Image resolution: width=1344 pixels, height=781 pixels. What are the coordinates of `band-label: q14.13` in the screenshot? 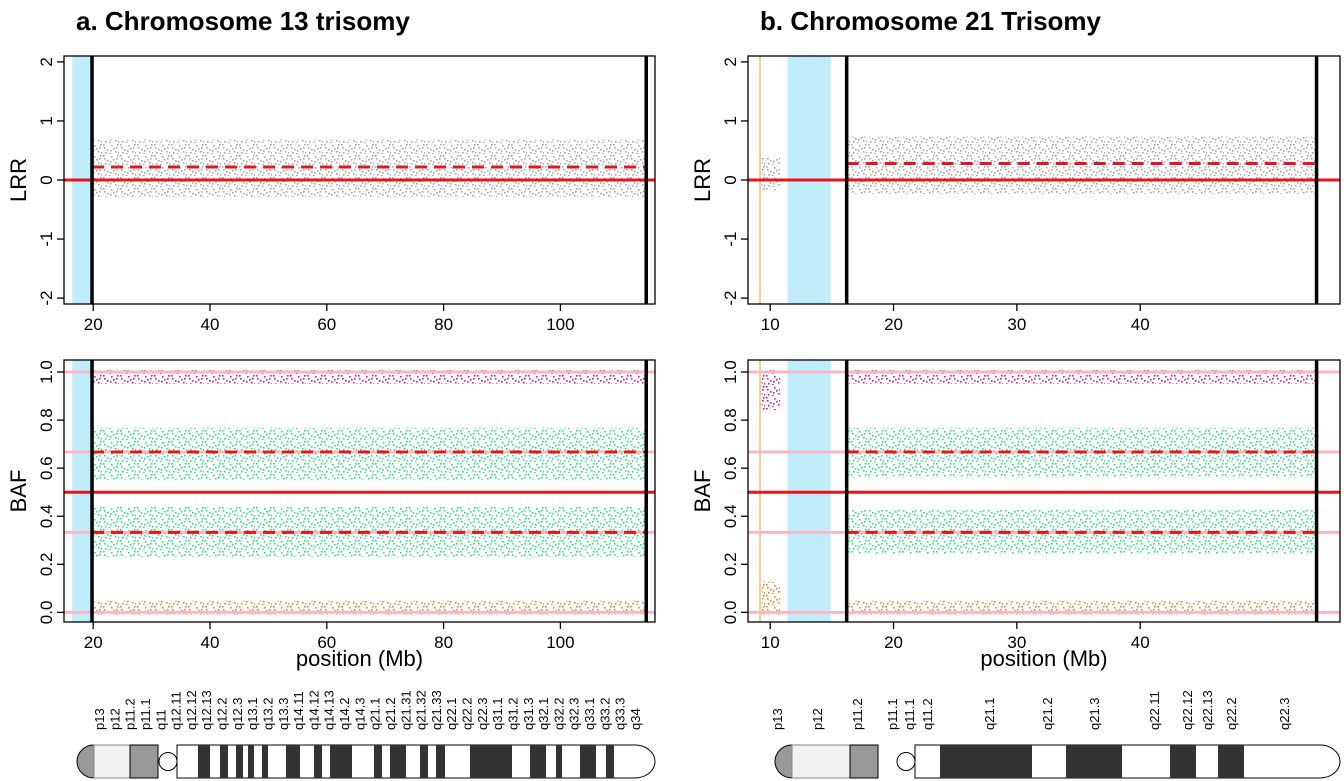 It's located at (329, 710).